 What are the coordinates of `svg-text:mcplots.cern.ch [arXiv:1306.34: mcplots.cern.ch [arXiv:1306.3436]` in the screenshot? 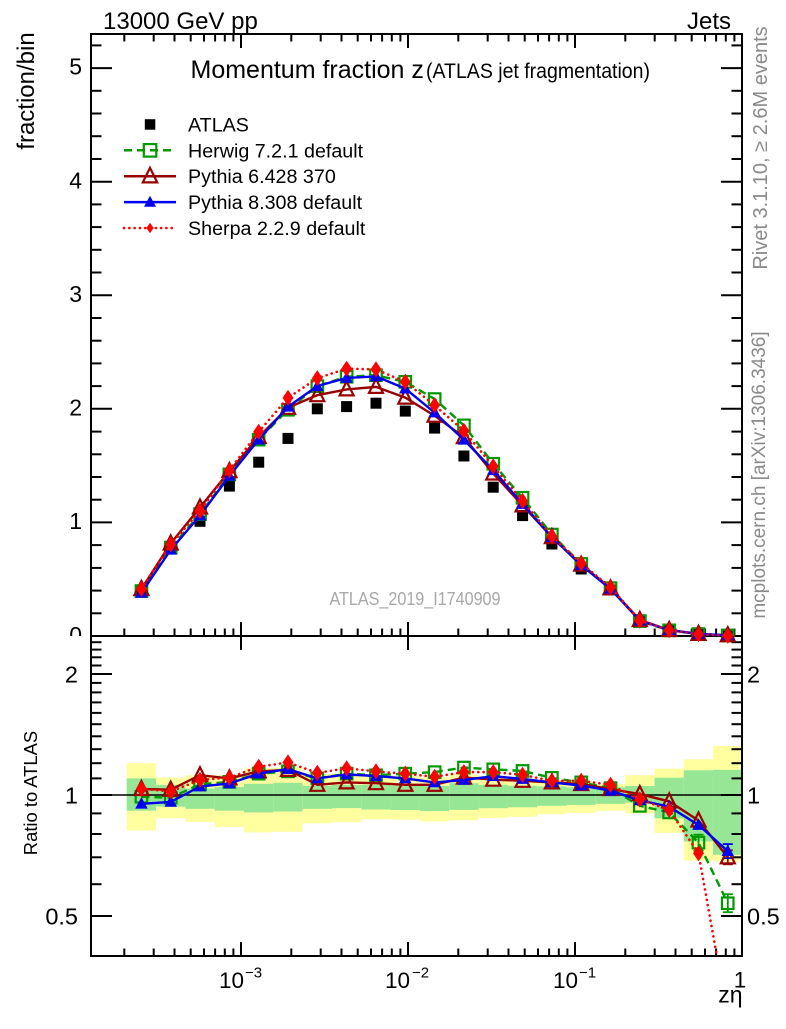 It's located at (759, 474).